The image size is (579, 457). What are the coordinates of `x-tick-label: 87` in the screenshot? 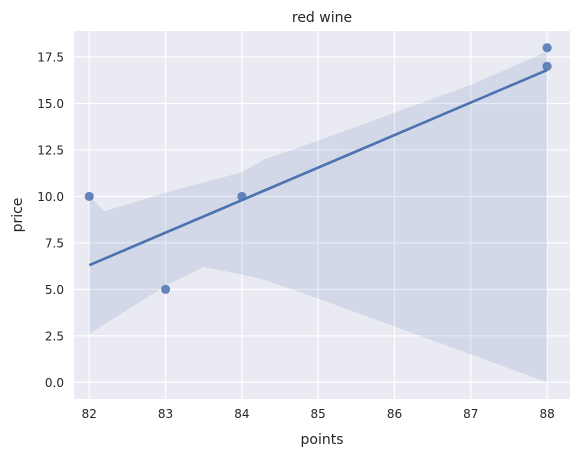 It's located at (470, 414).